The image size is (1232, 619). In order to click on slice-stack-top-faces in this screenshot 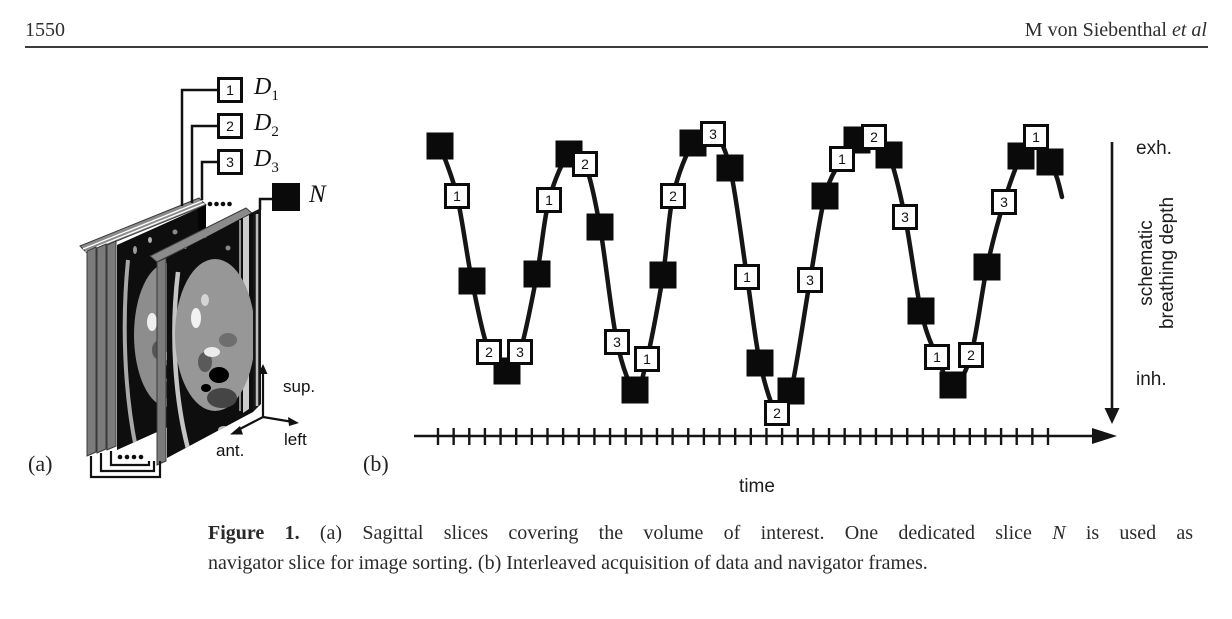, I will do `click(143, 225)`.